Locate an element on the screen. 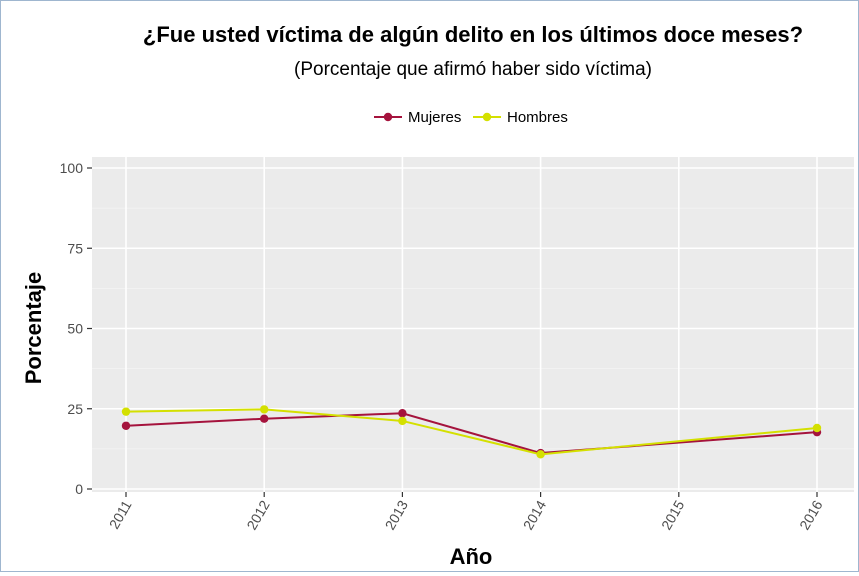 Image resolution: width=859 pixels, height=576 pixels. legend: Mujeres Hombres is located at coordinates (471, 117).